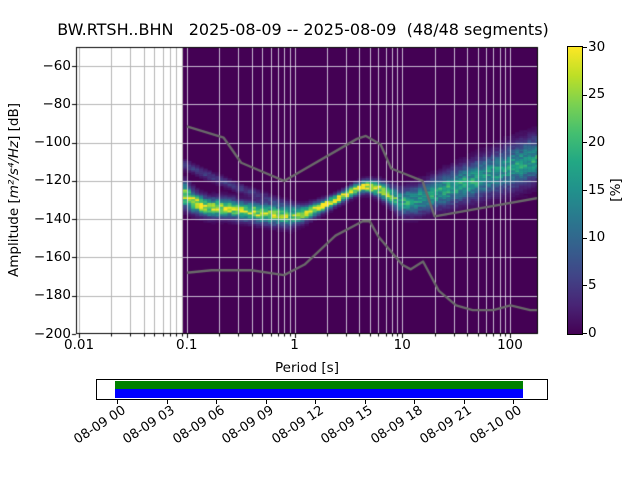 This screenshot has width=640, height=480. Describe the element at coordinates (597, 237) in the screenshot. I see `colorbar-tick-label-10: 10` at that location.